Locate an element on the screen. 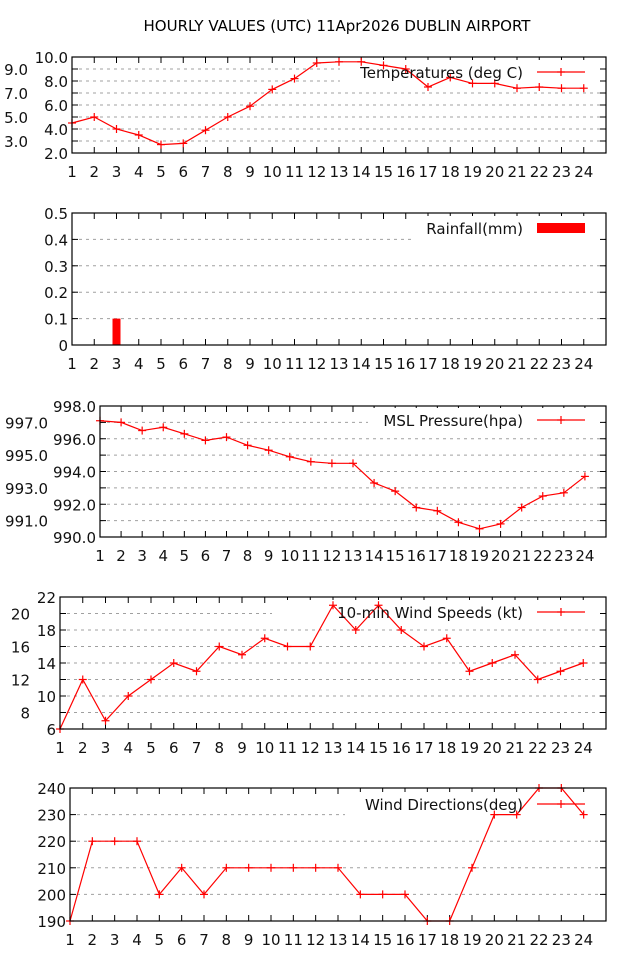 The width and height of the screenshot is (640, 960). y-tick-label: 9.0 is located at coordinates (16, 70).